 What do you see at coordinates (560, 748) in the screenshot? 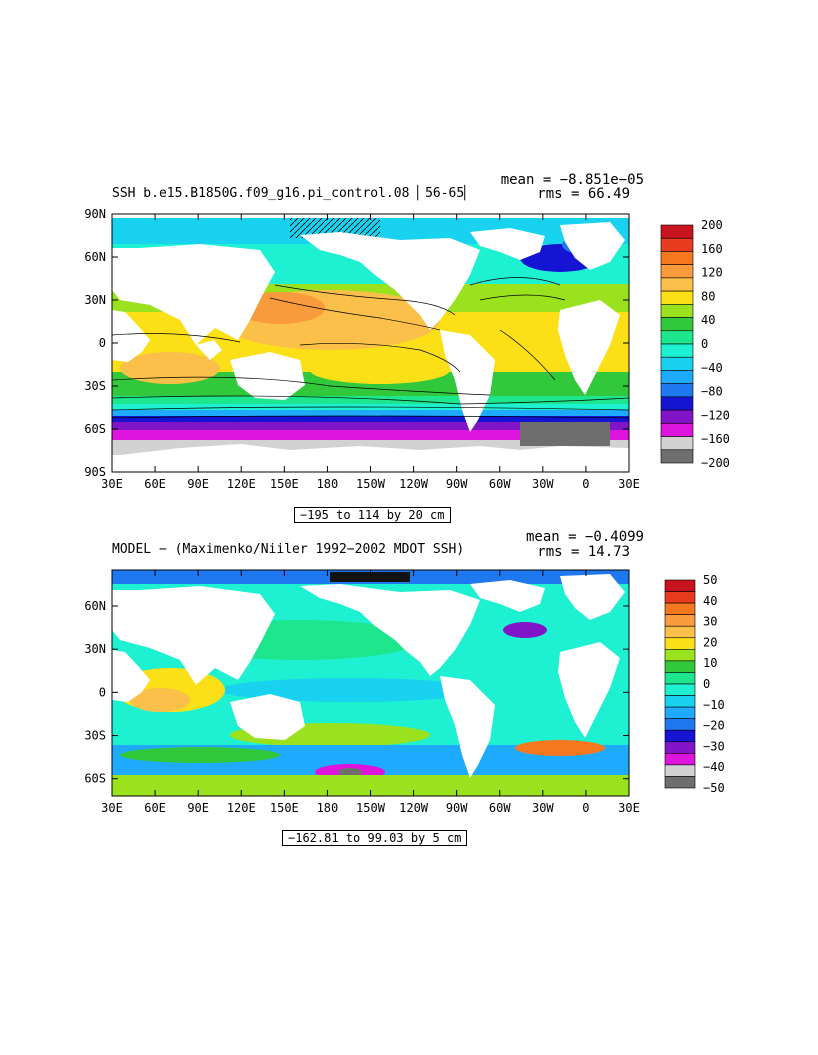
I see `diff-atl` at bounding box center [560, 748].